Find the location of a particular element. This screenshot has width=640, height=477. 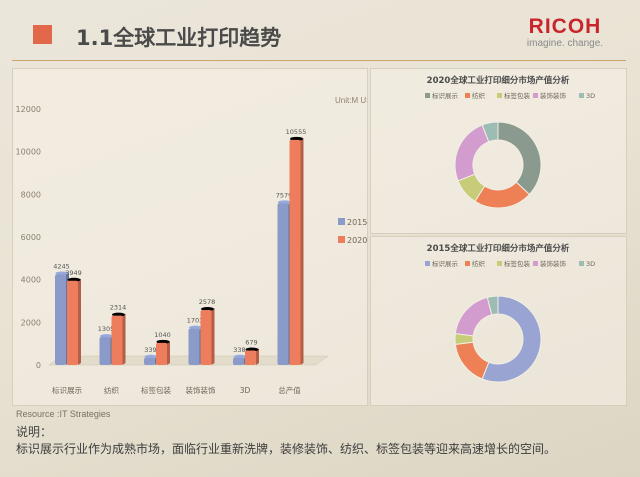

bar-value-label: 2314 is located at coordinates (118, 308).